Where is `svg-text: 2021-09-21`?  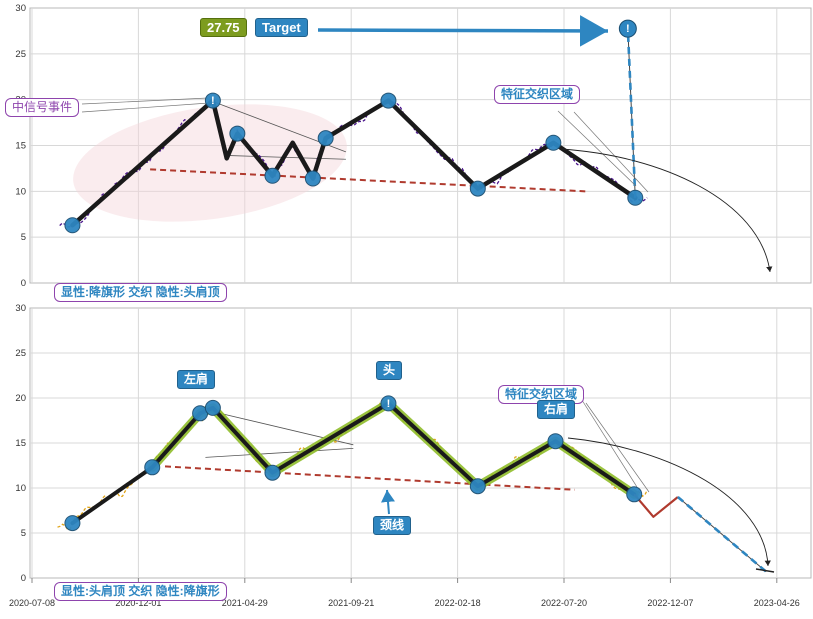
svg-text: 2021-09-21 is located at coordinates (351, 603).